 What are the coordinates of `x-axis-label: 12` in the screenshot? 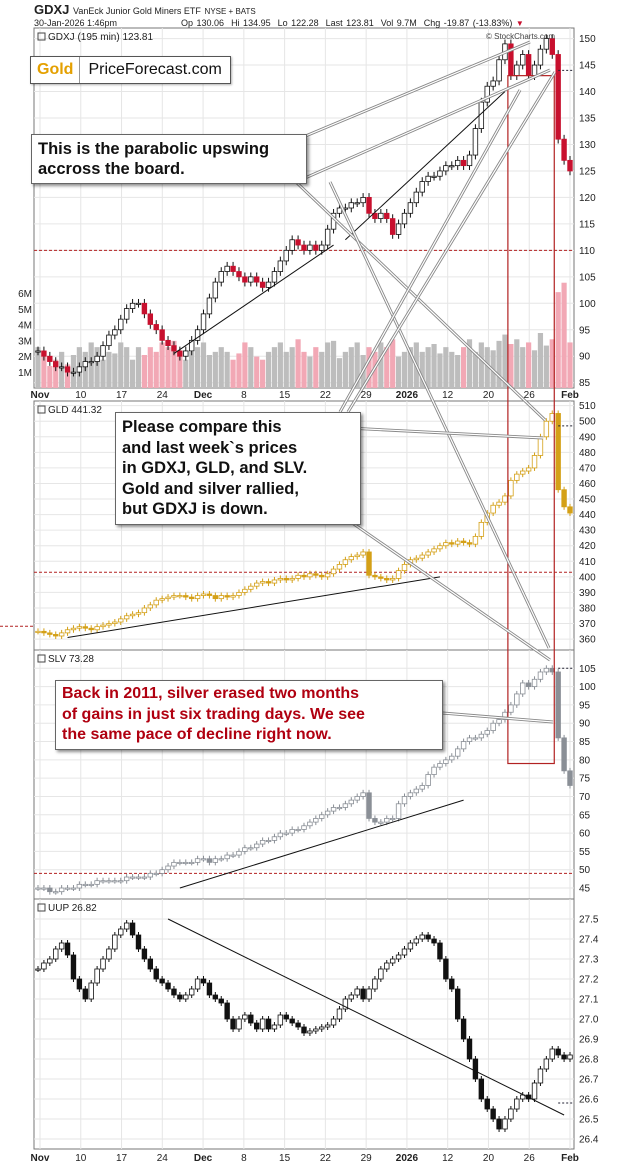 It's located at (448, 1158).